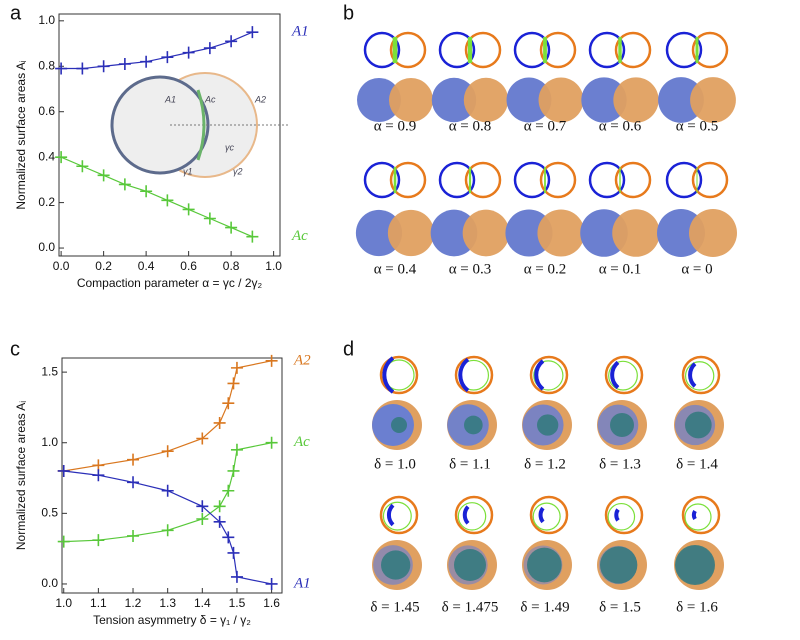 This screenshot has height=640, width=800. What do you see at coordinates (470, 607) in the screenshot?
I see `doublet-label: δ = 1.475` at bounding box center [470, 607].